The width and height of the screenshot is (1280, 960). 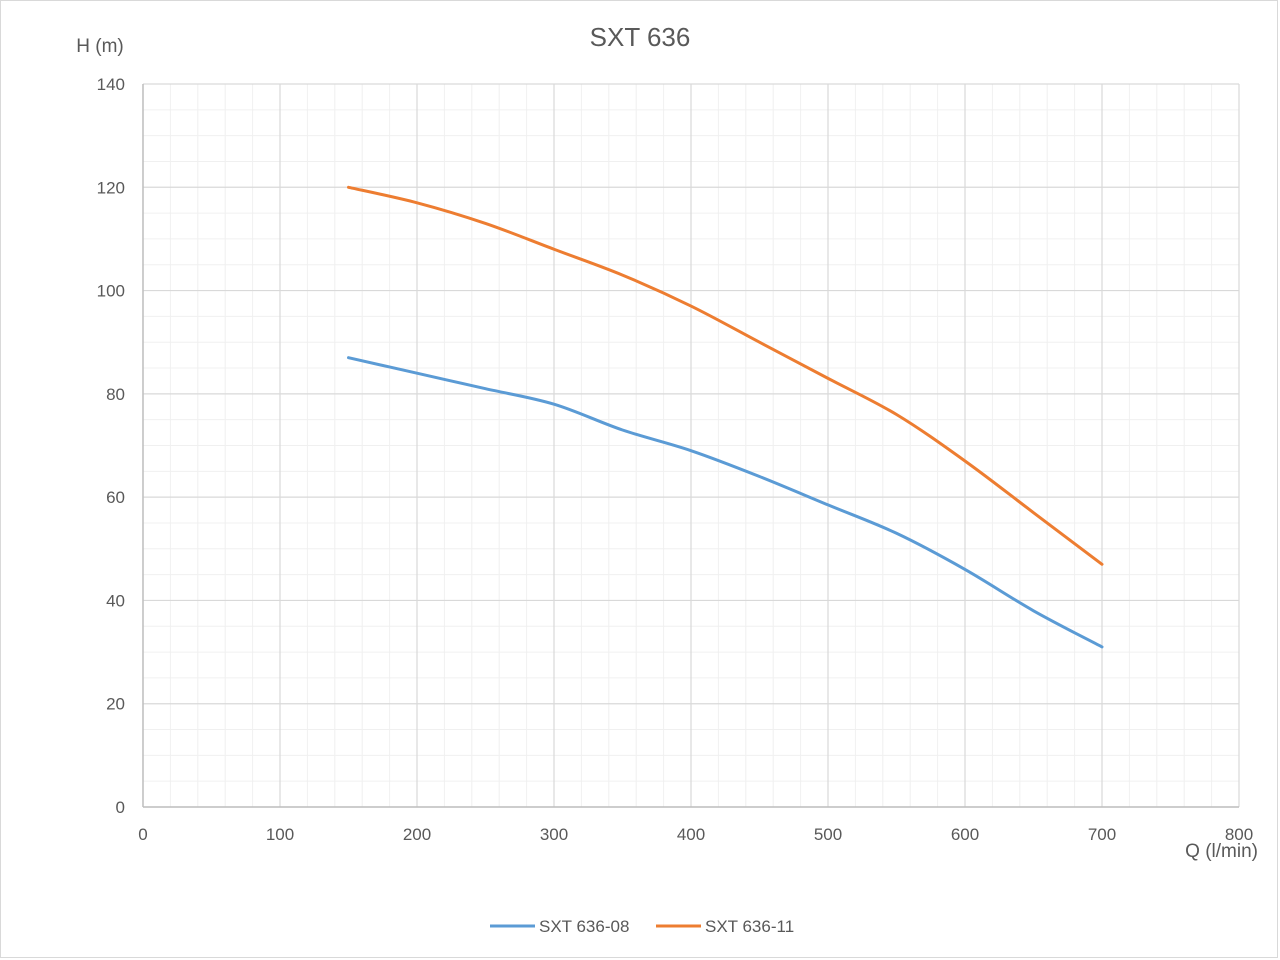 I want to click on y-tick-label: 100, so click(x=111, y=291).